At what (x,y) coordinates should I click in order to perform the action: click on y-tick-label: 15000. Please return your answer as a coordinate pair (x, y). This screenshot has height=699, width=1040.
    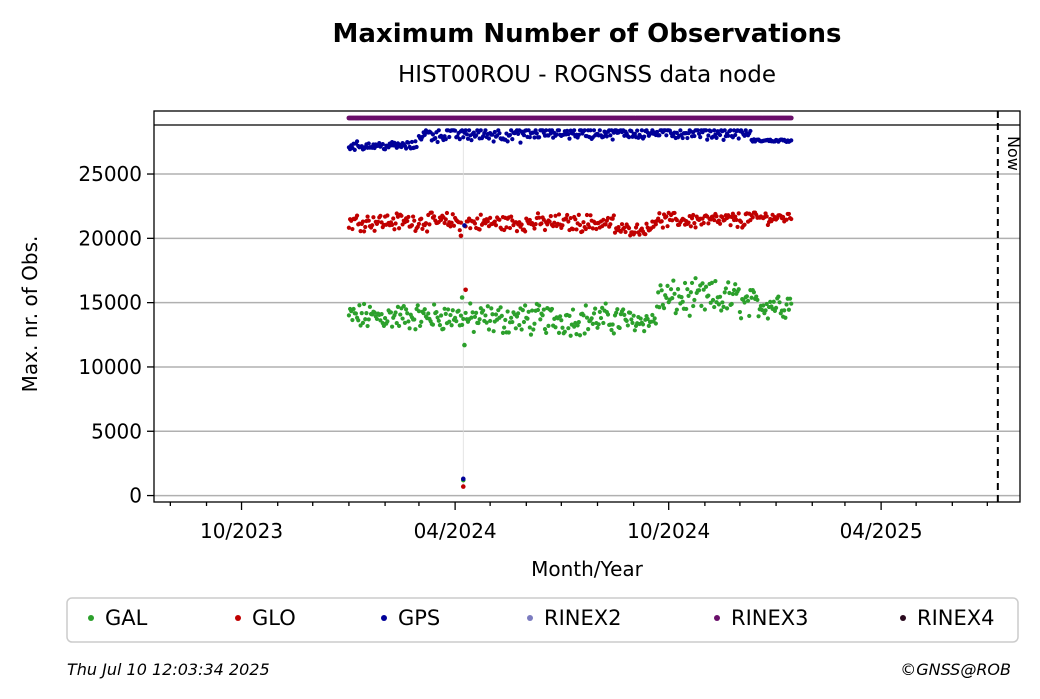
    Looking at the image, I should click on (110, 303).